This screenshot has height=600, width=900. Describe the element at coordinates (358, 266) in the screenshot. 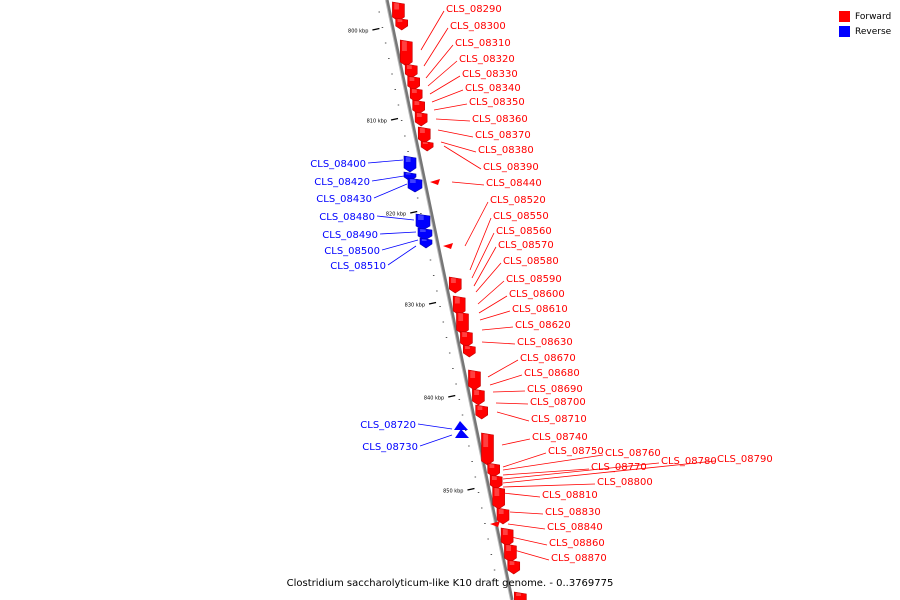

I see `gene-label-cls-08510: CLS_08510` at that location.